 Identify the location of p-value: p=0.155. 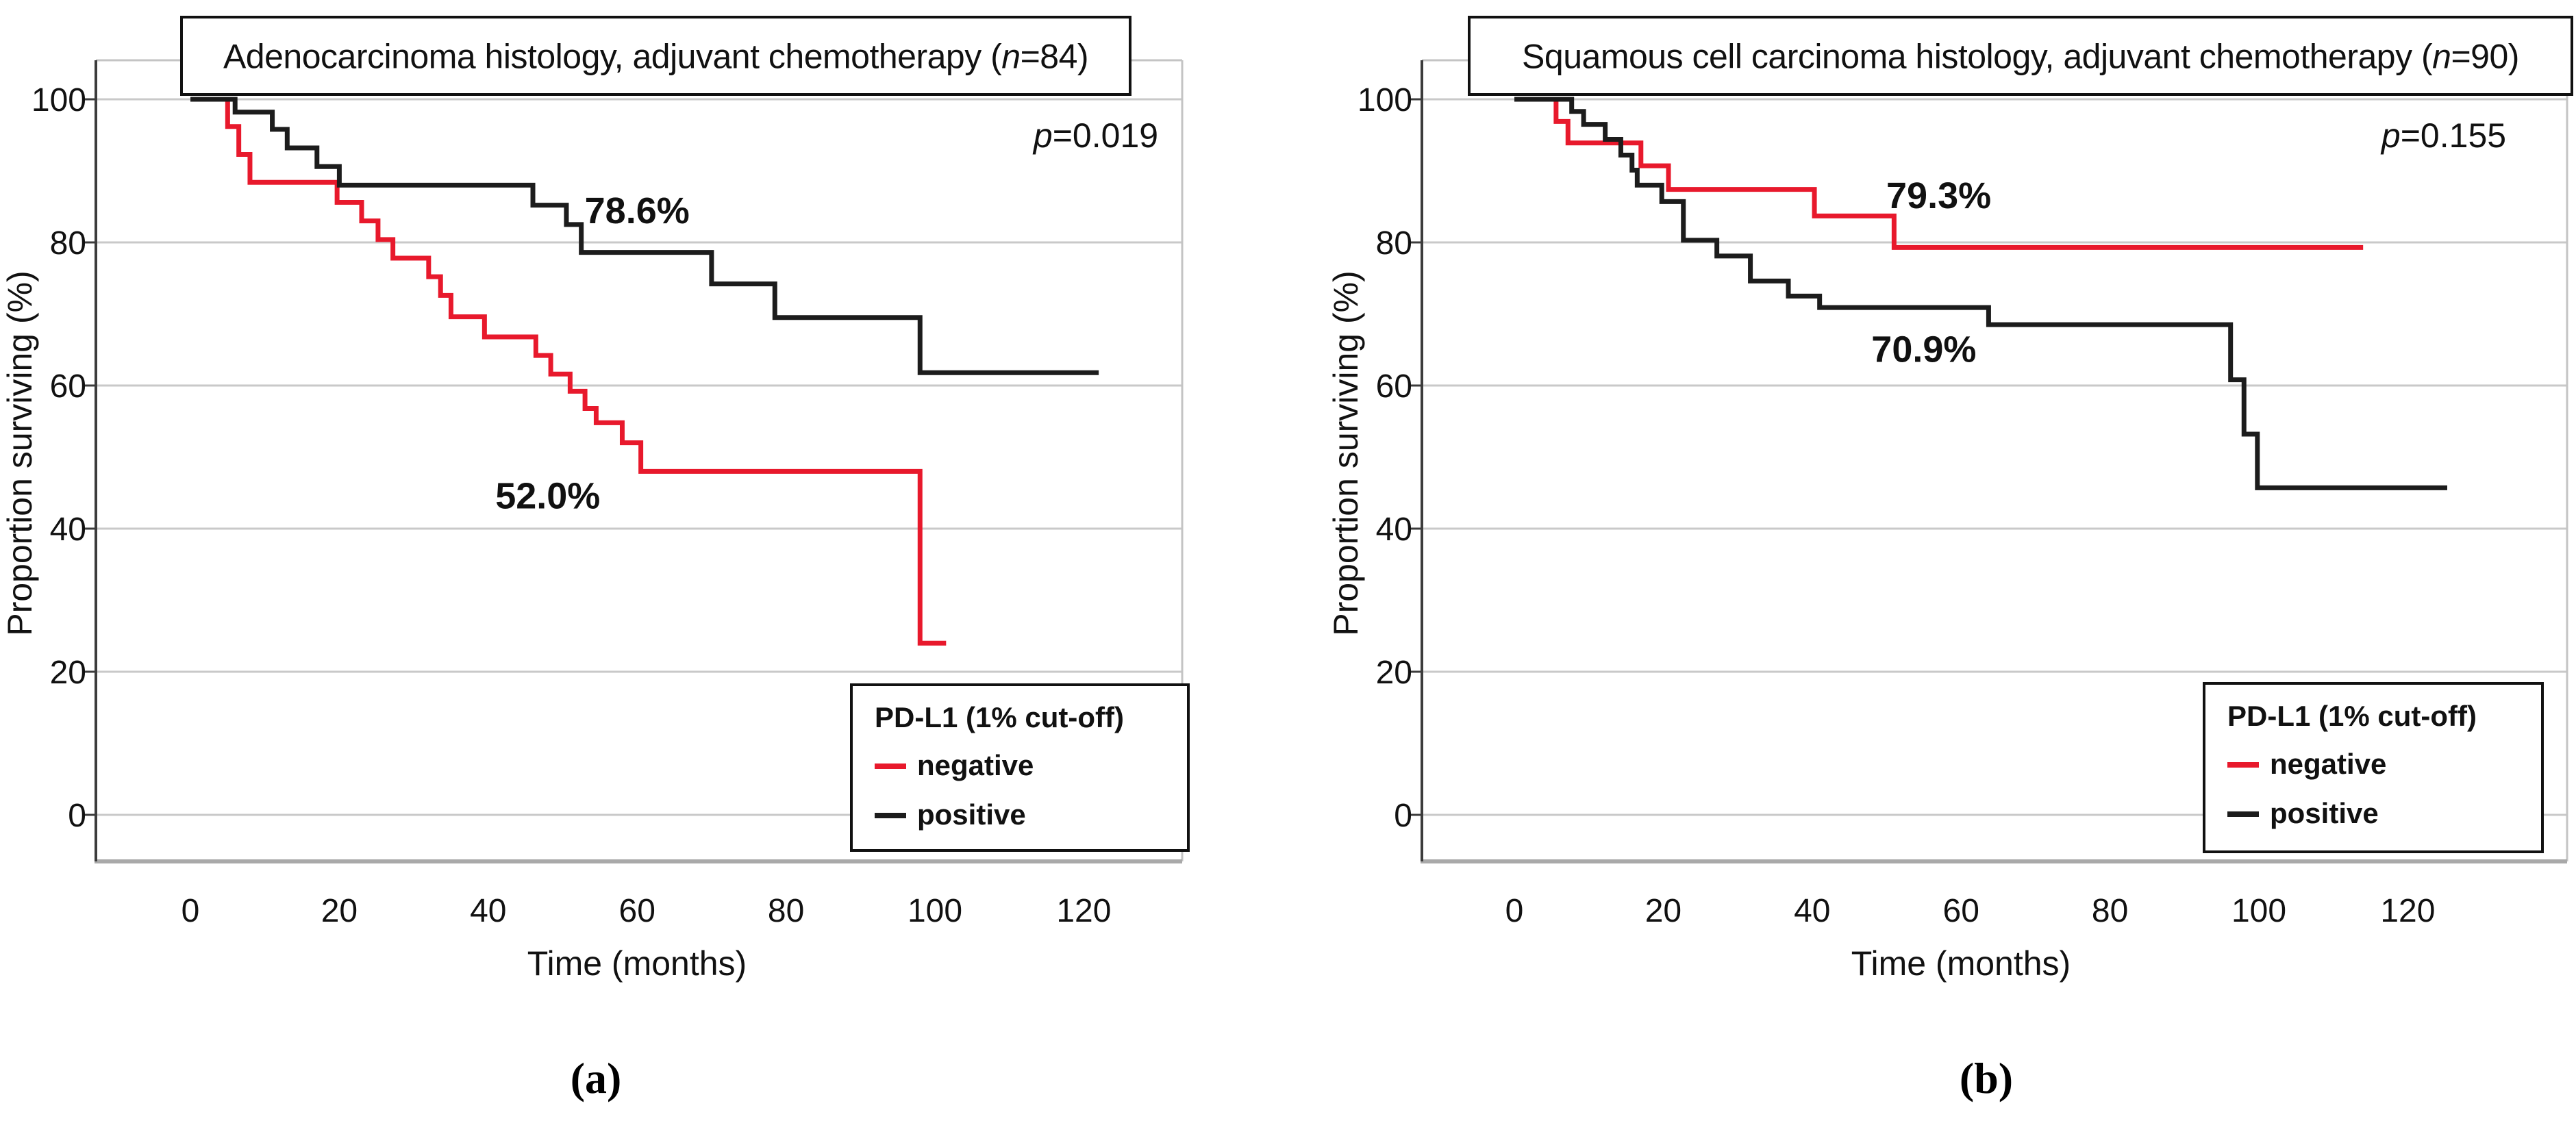
(2443, 136).